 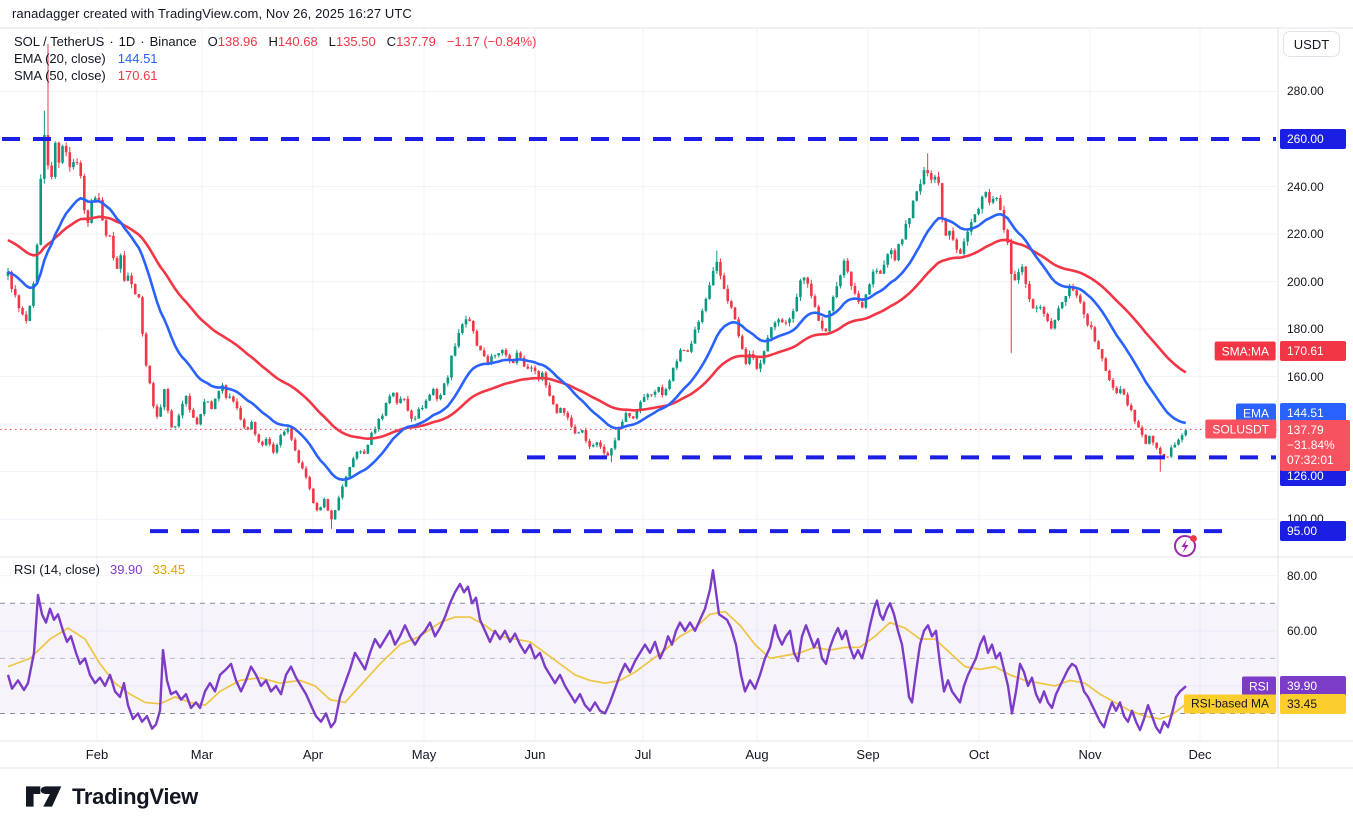 What do you see at coordinates (979, 754) in the screenshot?
I see `month-label-oct: Oct` at bounding box center [979, 754].